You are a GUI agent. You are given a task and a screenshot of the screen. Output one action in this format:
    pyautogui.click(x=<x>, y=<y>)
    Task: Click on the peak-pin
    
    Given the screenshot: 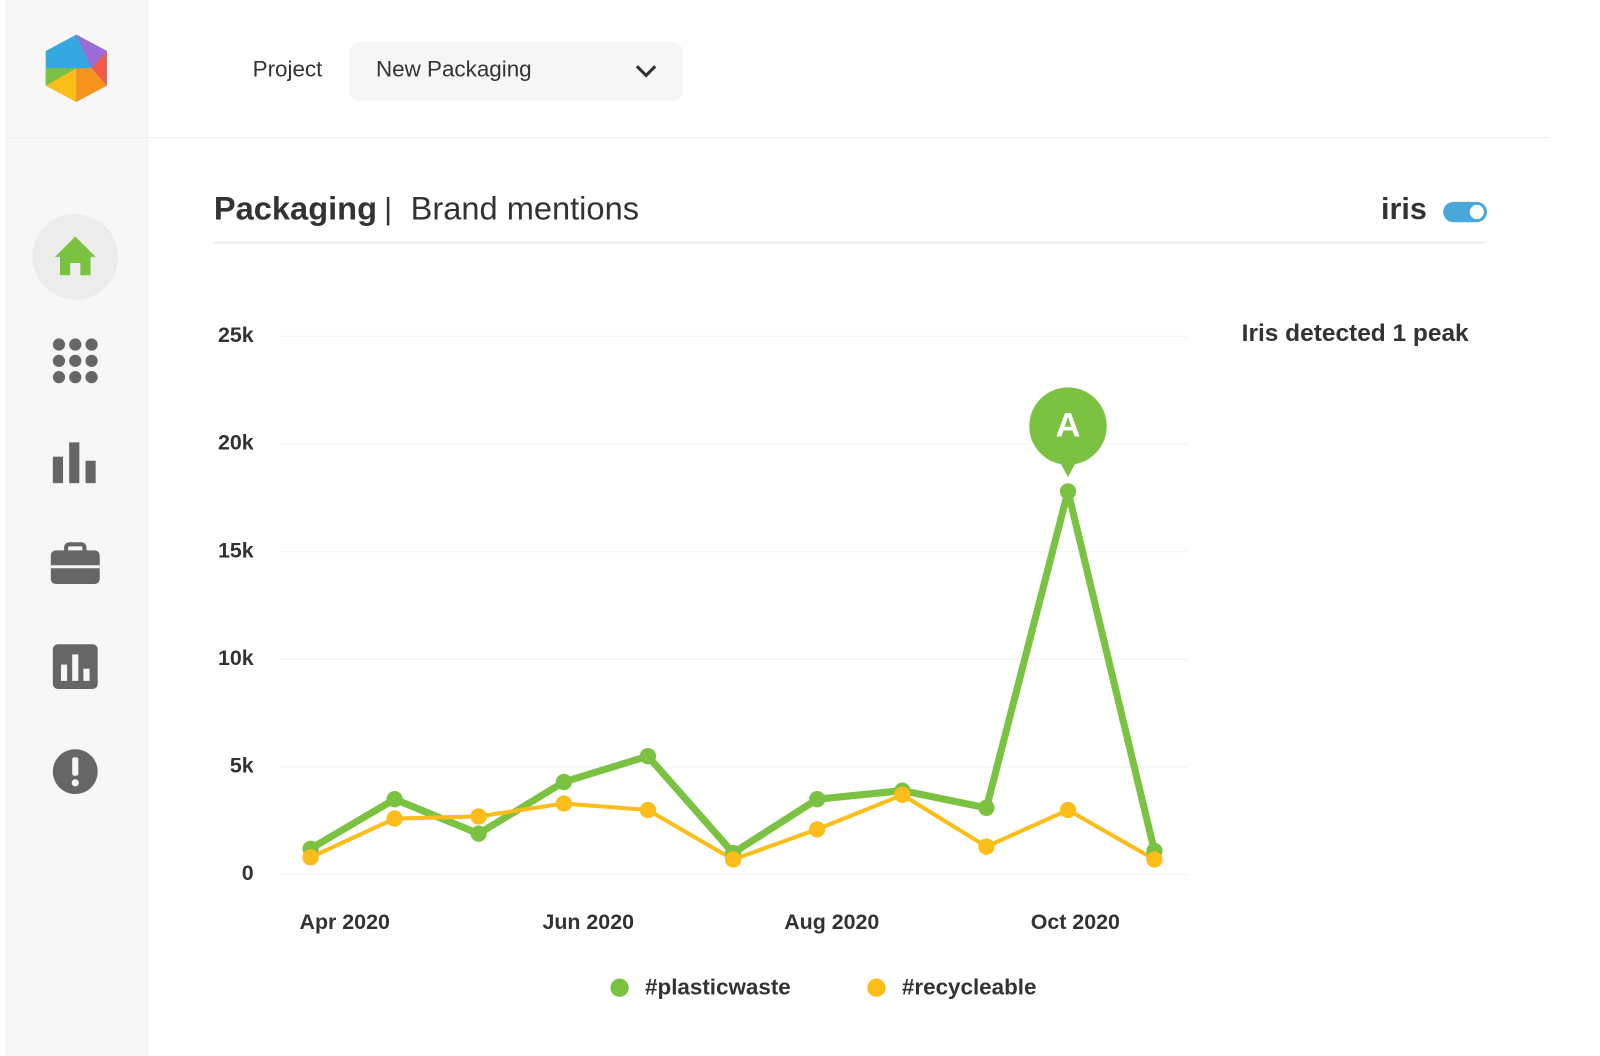 What is the action you would take?
    pyautogui.click(x=1068, y=426)
    